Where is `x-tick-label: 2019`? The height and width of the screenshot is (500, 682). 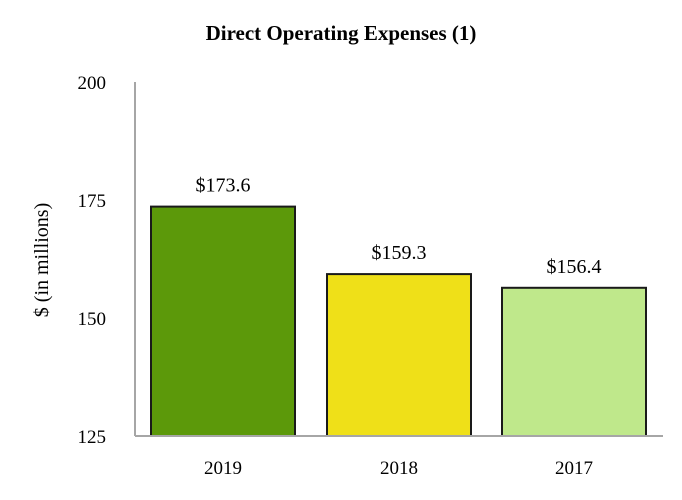
x-tick-label: 2019 is located at coordinates (223, 468).